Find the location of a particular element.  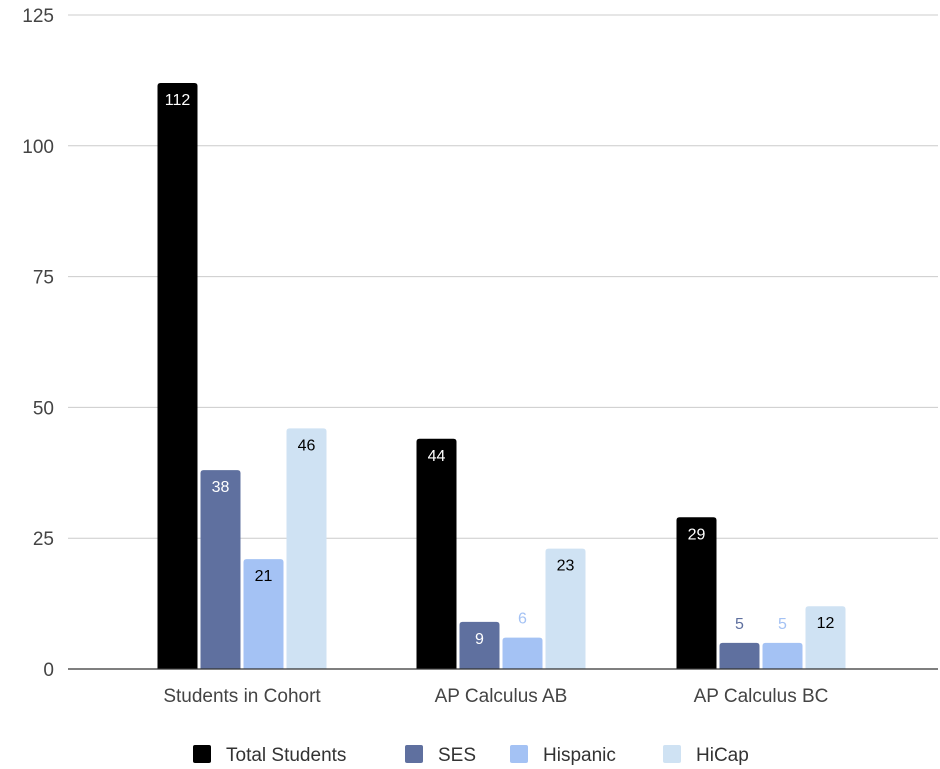

legend-label: Total Students is located at coordinates (286, 755).